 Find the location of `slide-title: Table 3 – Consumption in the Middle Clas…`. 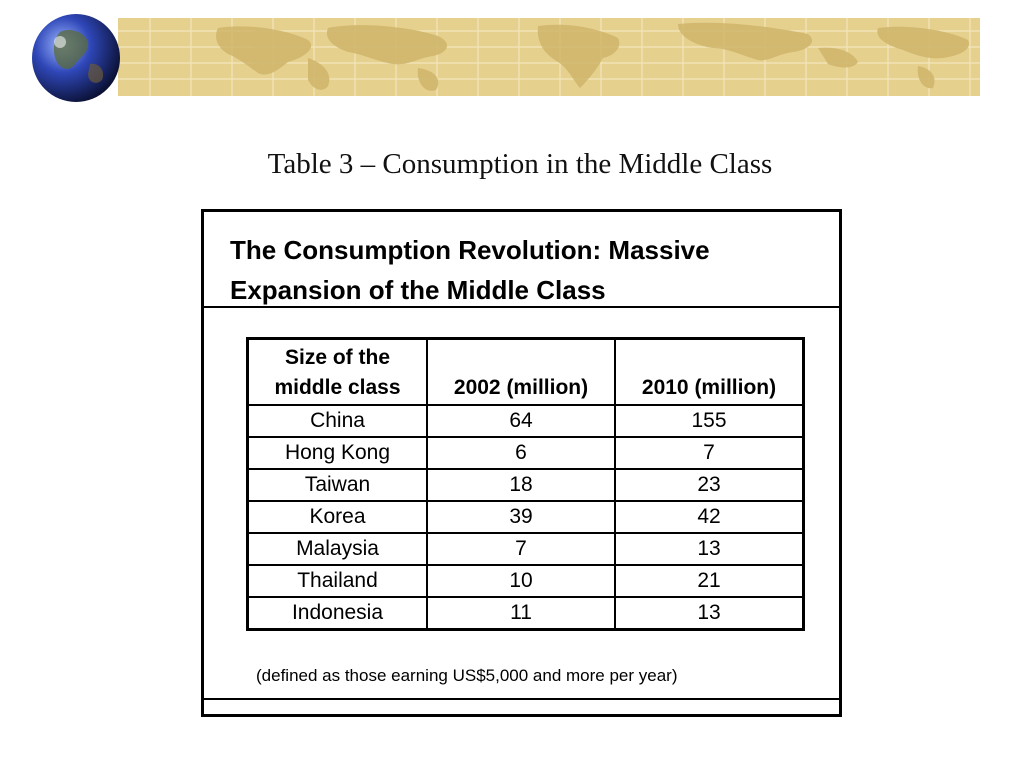

slide-title: Table 3 – Consumption in the Middle Clas… is located at coordinates (520, 164).